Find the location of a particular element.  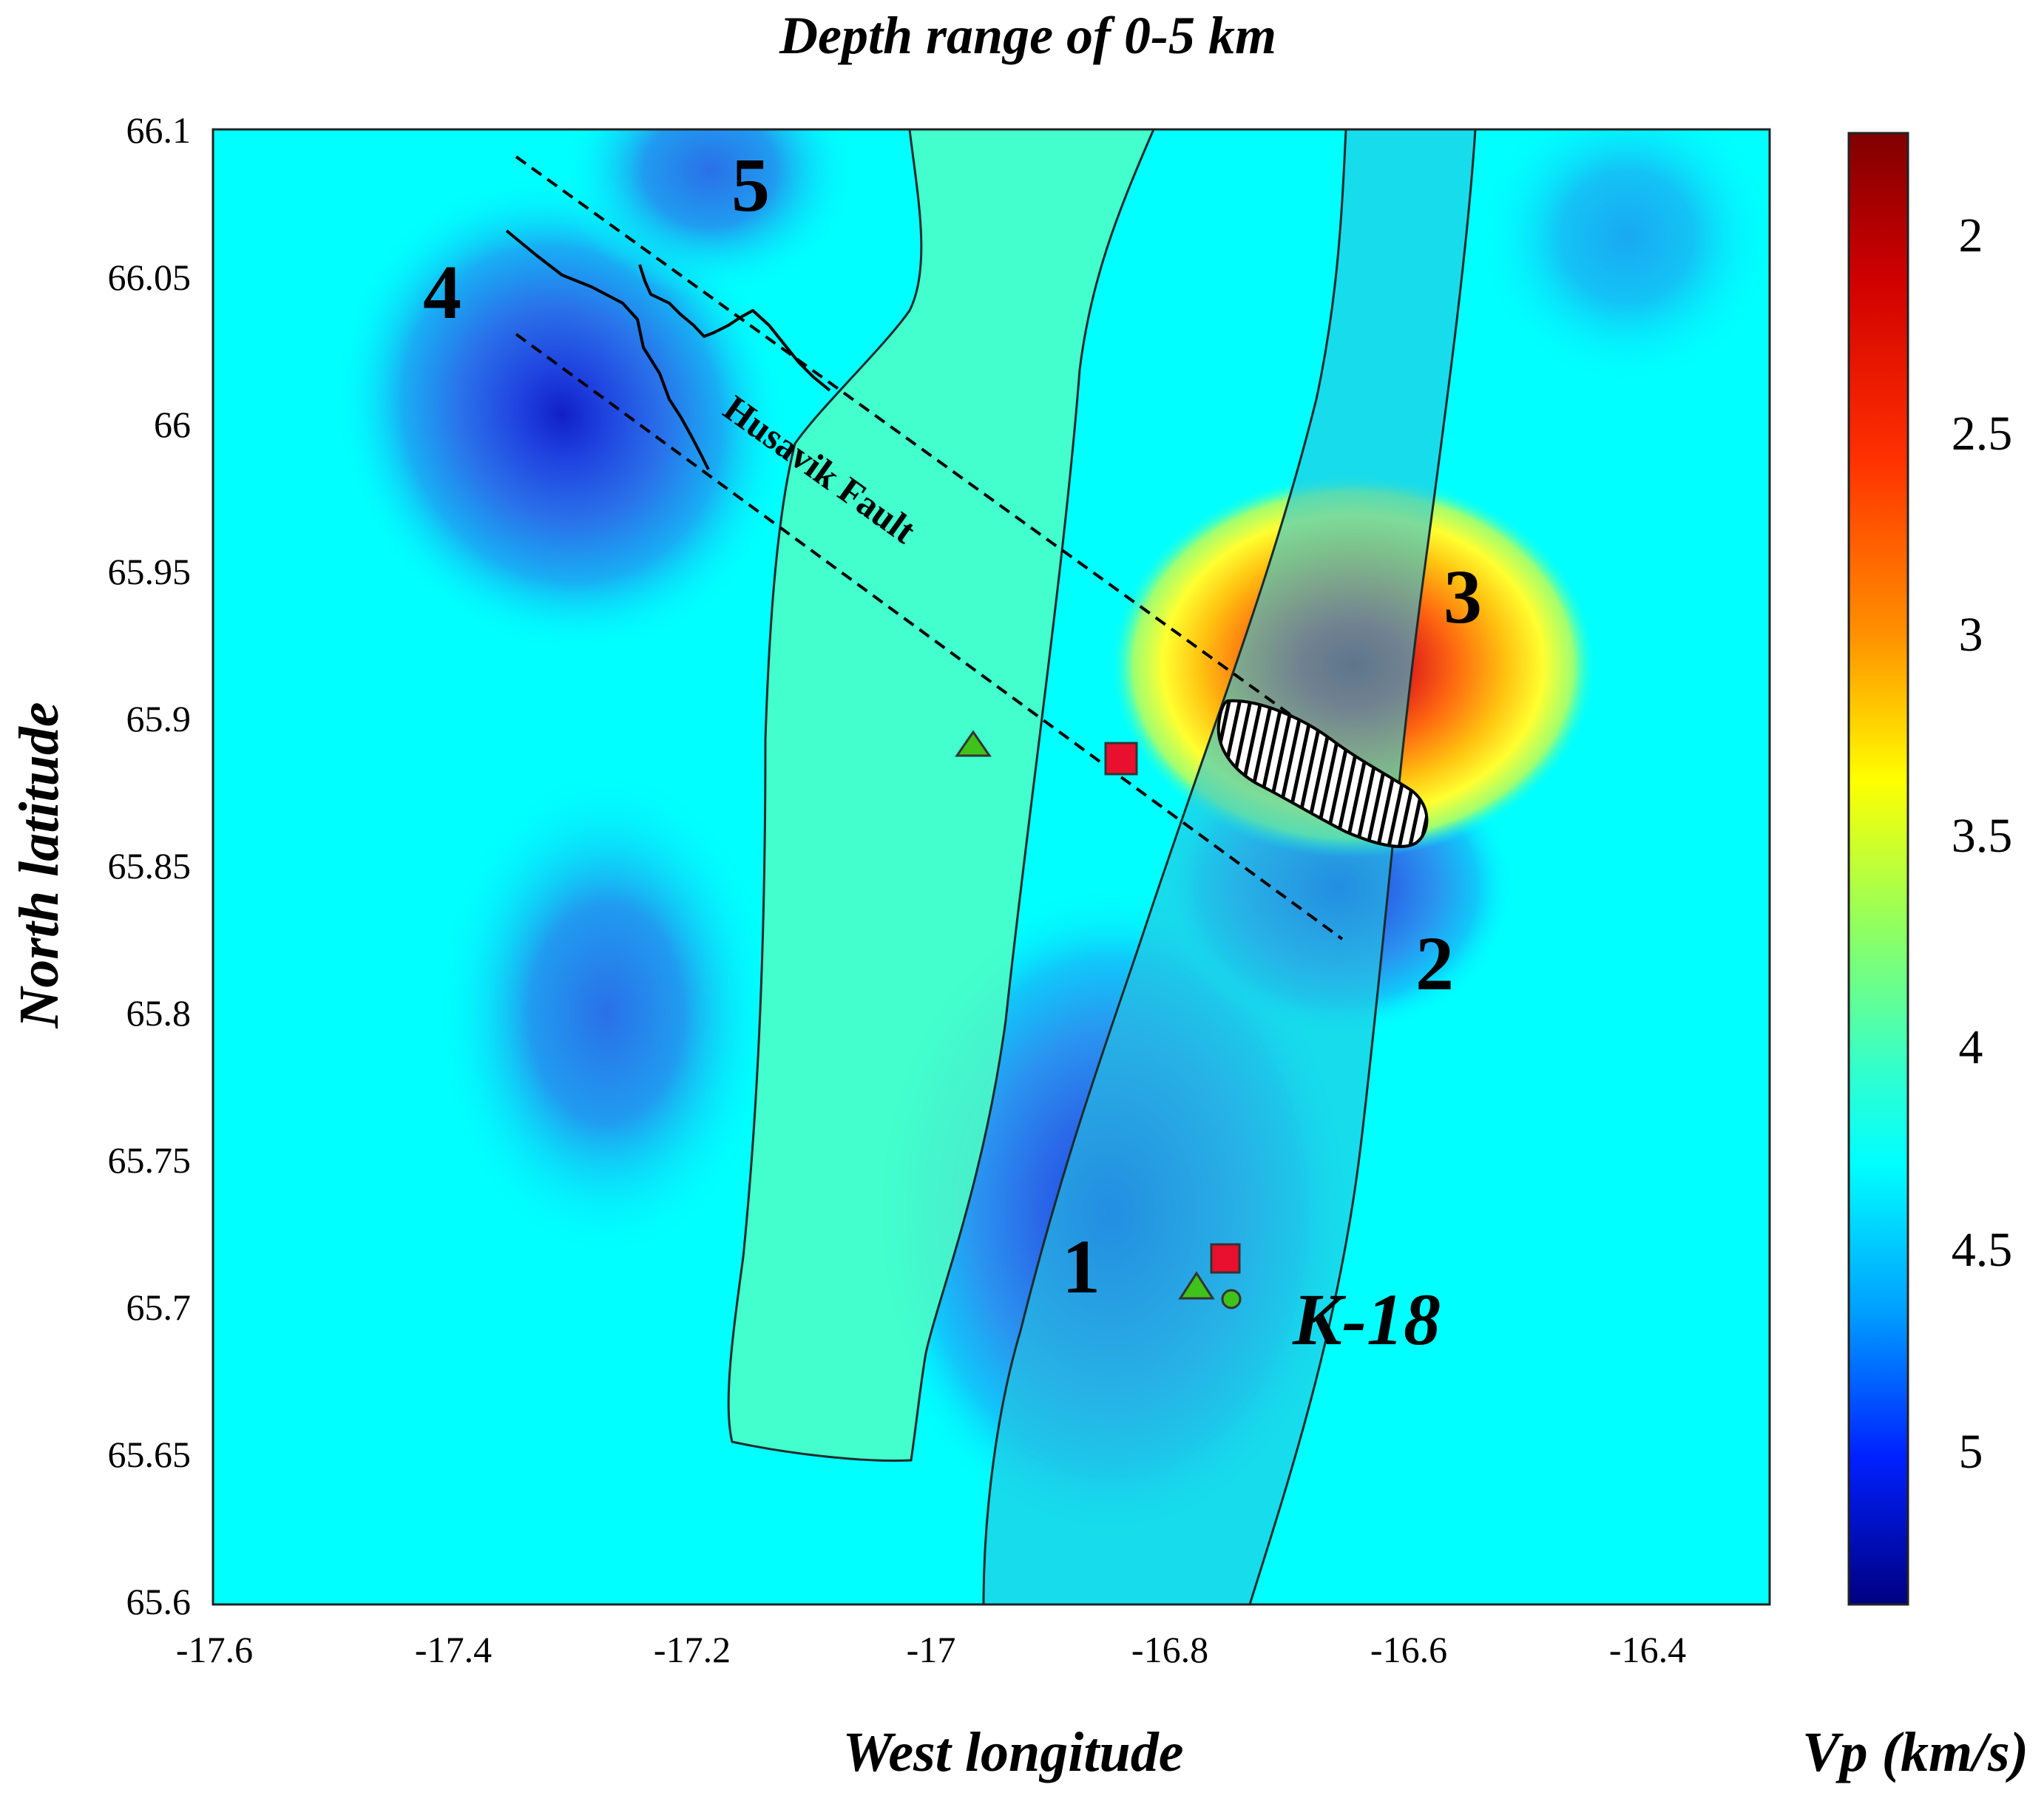

y-tick-label: 66 is located at coordinates (172, 424).